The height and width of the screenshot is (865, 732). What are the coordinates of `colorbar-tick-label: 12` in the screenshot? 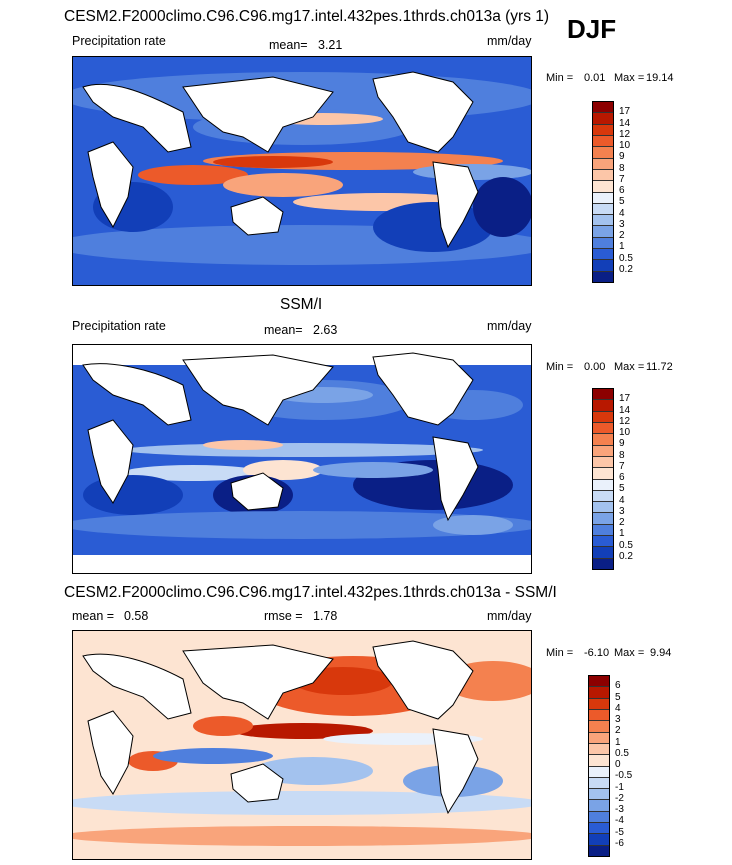 It's located at (625, 421).